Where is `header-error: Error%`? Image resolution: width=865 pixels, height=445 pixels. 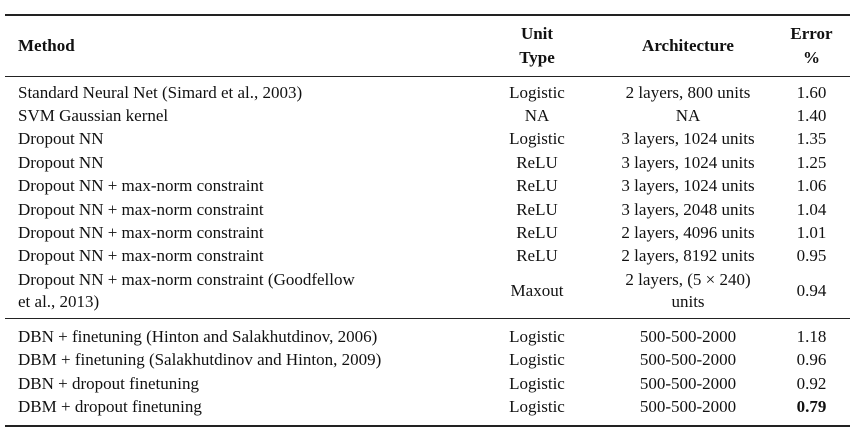 header-error: Error% is located at coordinates (817, 46).